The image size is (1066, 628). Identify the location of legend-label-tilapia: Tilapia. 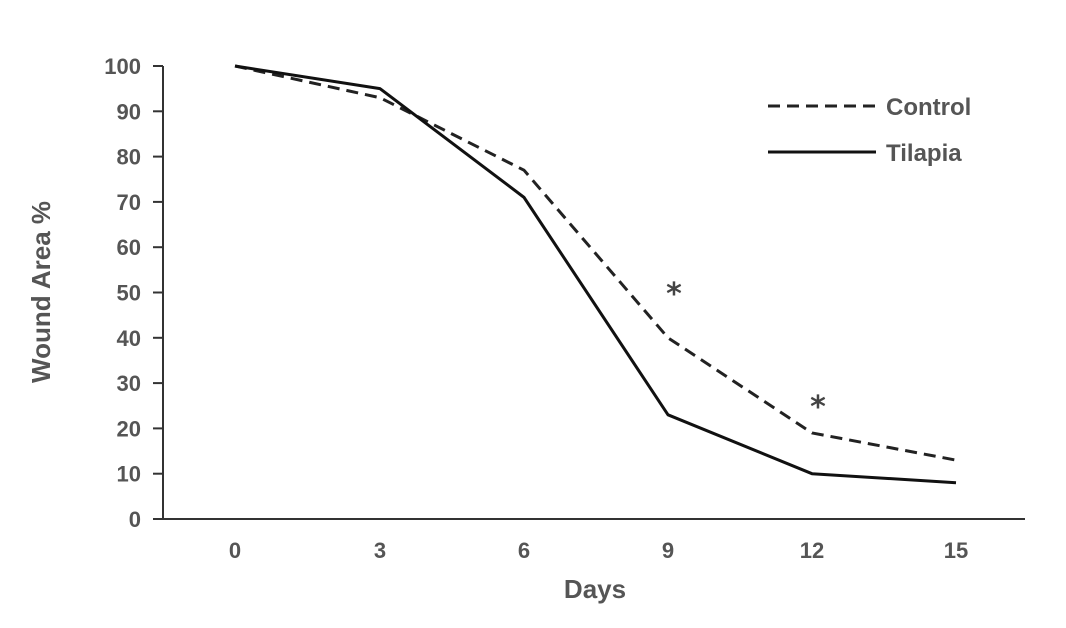
(924, 153).